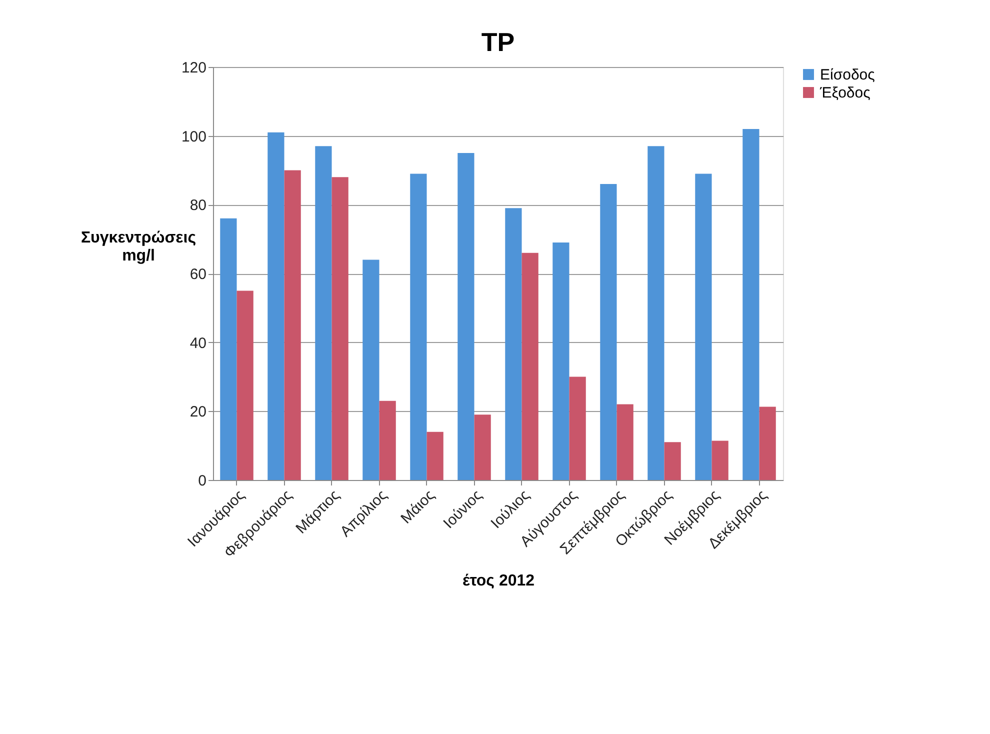 The image size is (990, 734). What do you see at coordinates (193, 68) in the screenshot?
I see `y-tick-label: 120` at bounding box center [193, 68].